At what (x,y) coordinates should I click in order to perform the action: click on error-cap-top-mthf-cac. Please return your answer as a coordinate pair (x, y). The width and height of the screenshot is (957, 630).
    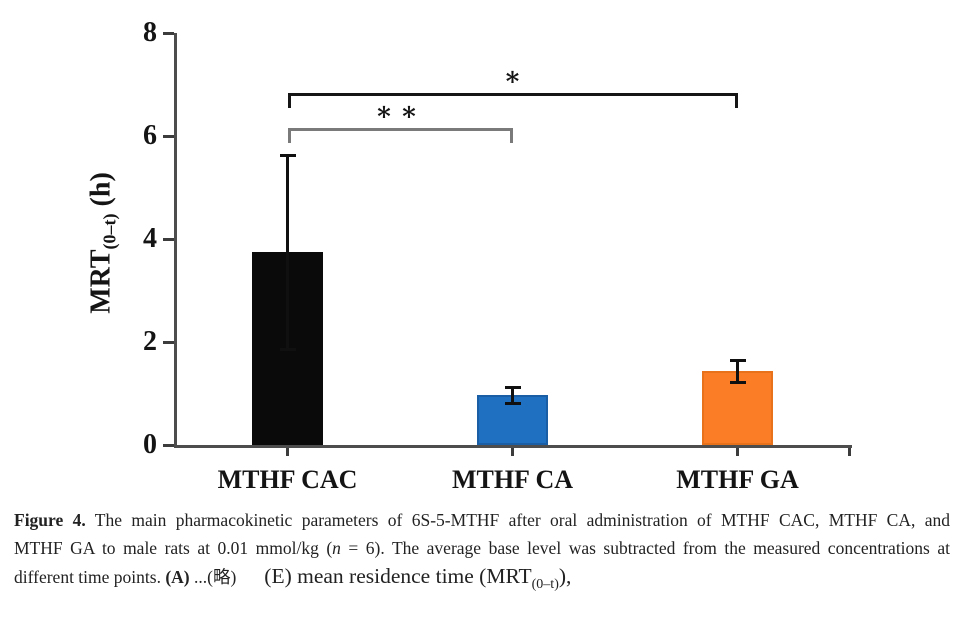
    Looking at the image, I should click on (287, 156).